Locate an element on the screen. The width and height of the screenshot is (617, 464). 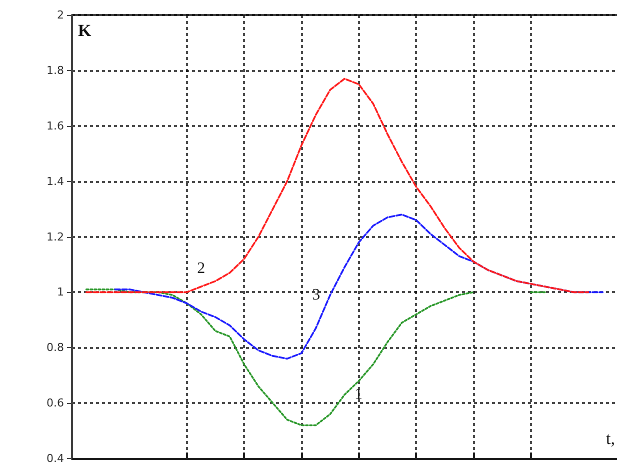
series-label: 3 is located at coordinates (316, 295).